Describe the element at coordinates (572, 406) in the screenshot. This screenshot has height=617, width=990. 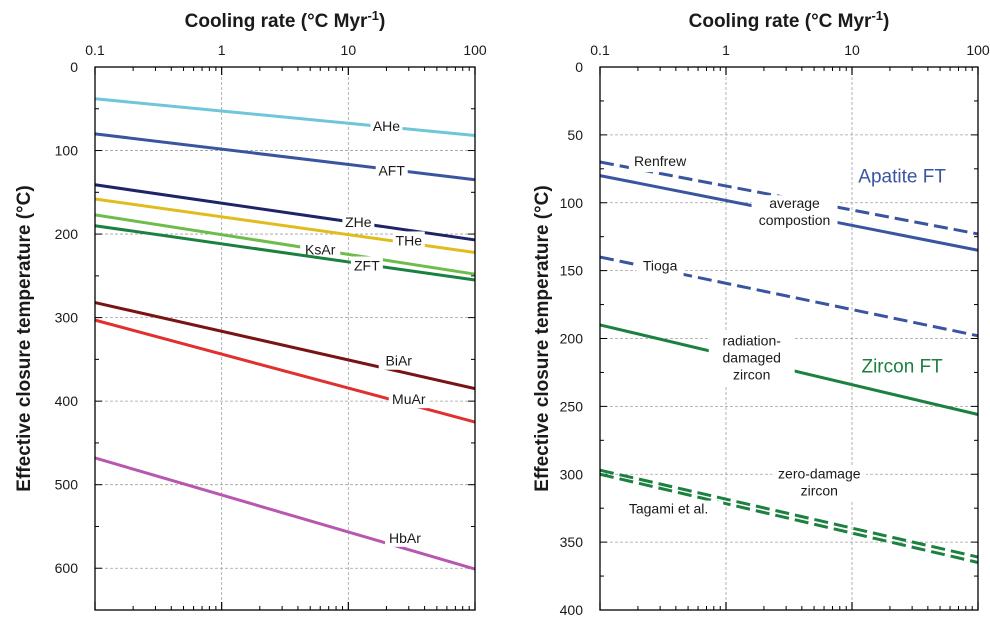
I see `y-tick-label: 250` at that location.